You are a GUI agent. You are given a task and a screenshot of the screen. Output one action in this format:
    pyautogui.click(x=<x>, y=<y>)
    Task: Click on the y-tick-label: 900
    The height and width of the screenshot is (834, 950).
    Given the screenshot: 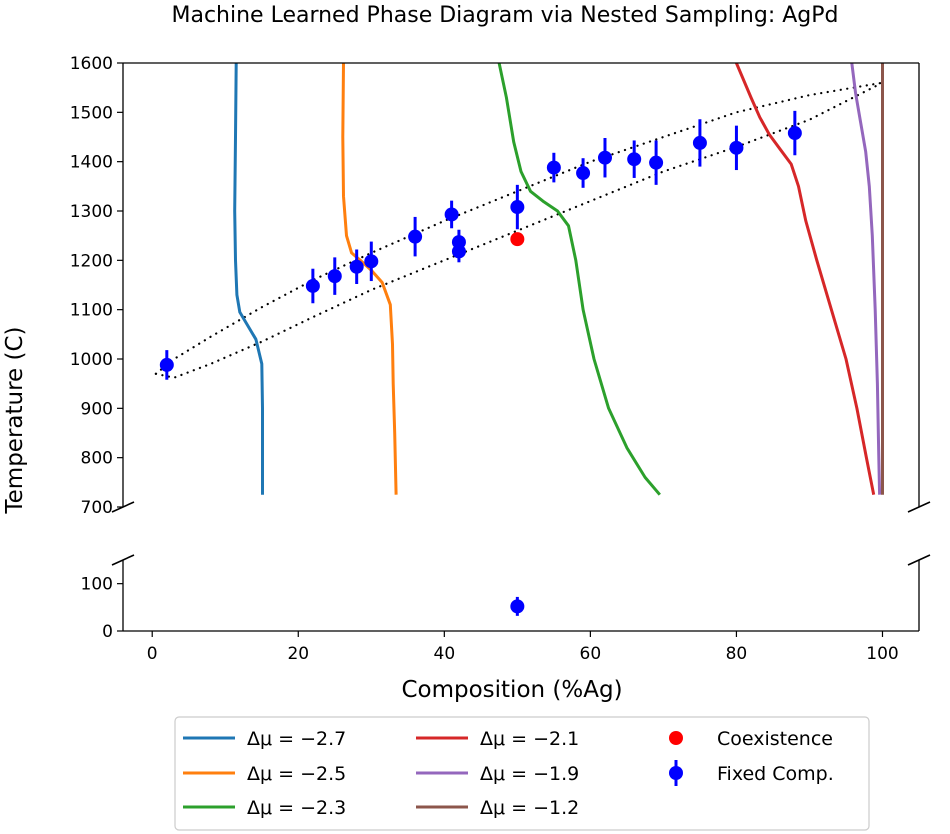 What is the action you would take?
    pyautogui.click(x=97, y=409)
    